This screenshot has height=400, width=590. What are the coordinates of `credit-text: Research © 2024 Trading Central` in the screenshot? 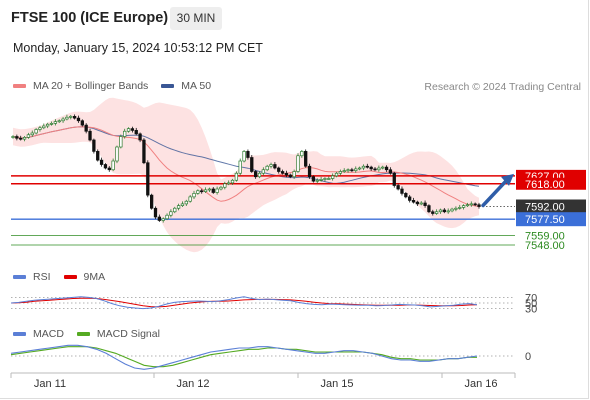 It's located at (502, 87).